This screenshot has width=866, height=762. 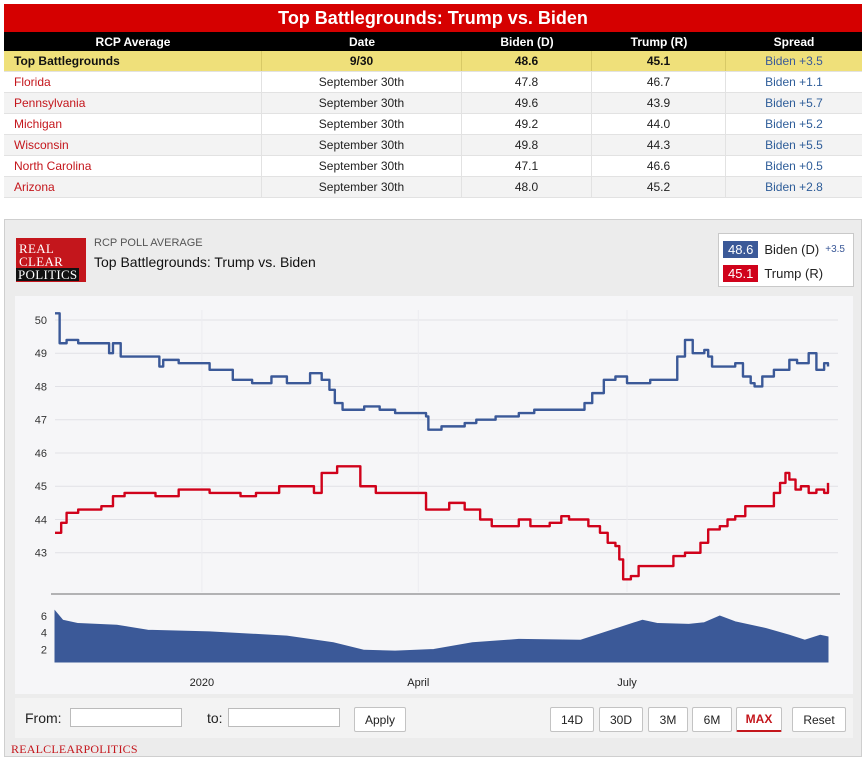 I want to click on legend-item-trump: 45.1 Trump (R), so click(x=773, y=273).